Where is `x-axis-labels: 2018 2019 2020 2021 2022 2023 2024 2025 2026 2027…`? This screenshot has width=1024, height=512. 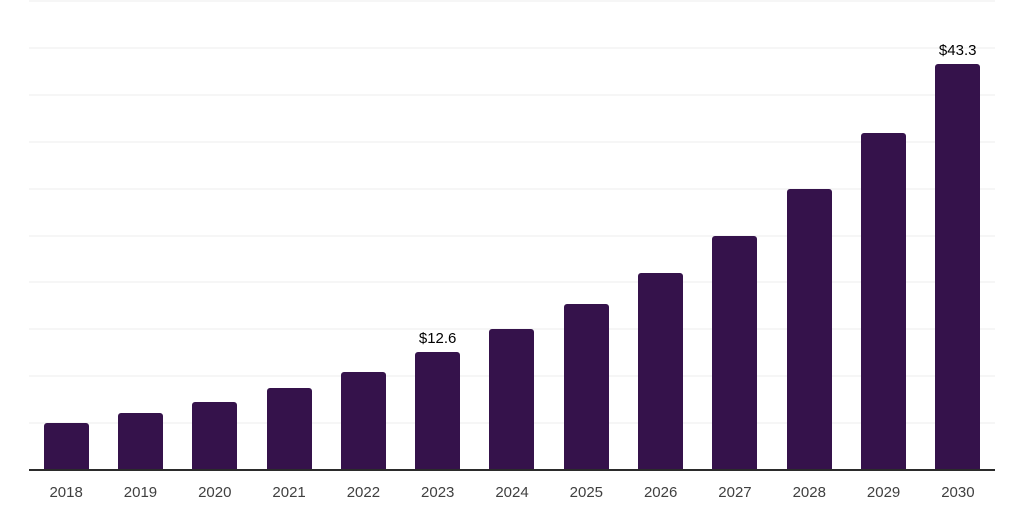
x-axis-labels: 2018 2019 2020 2021 2022 2023 2024 2025 2026 2027… is located at coordinates (512, 493).